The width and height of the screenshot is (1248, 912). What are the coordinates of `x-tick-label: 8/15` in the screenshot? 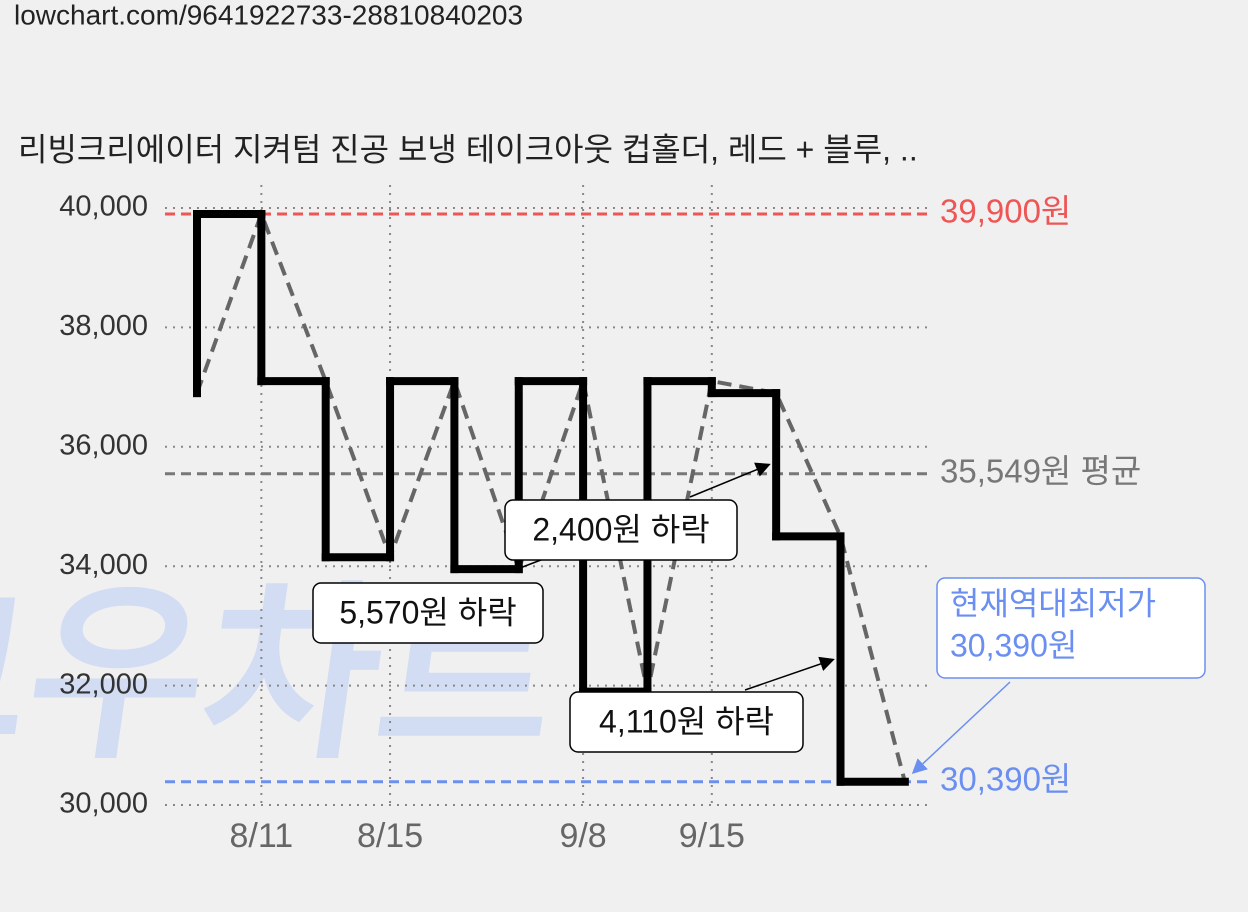 It's located at (390, 836).